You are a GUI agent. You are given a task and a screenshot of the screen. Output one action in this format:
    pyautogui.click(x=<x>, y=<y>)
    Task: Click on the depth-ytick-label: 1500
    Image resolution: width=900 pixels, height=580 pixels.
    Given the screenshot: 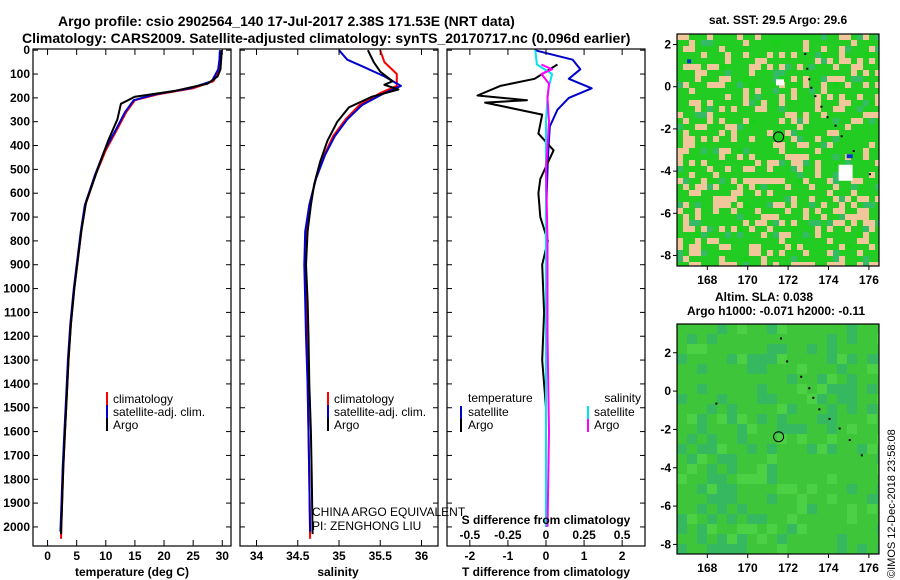 What is the action you would take?
    pyautogui.click(x=16, y=408)
    